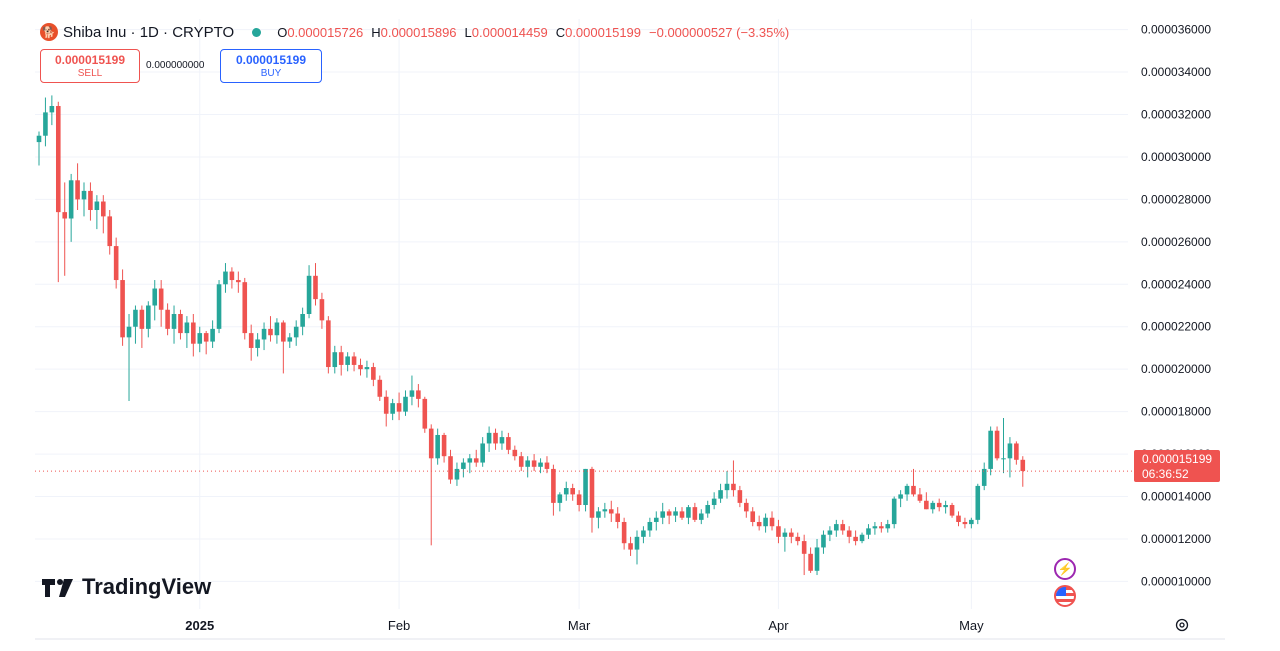 This screenshot has width=1280, height=651. What do you see at coordinates (271, 66) in the screenshot?
I see `buy-button: 0.000015199 BUY` at bounding box center [271, 66].